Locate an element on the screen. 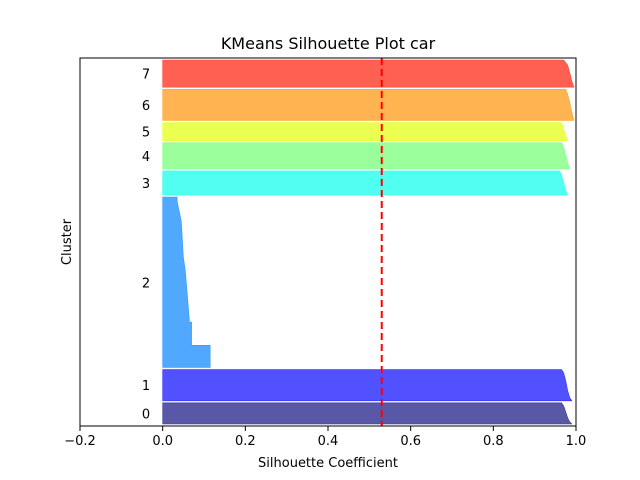 The height and width of the screenshot is (480, 640). cluster-5-silhouette is located at coordinates (365, 131).